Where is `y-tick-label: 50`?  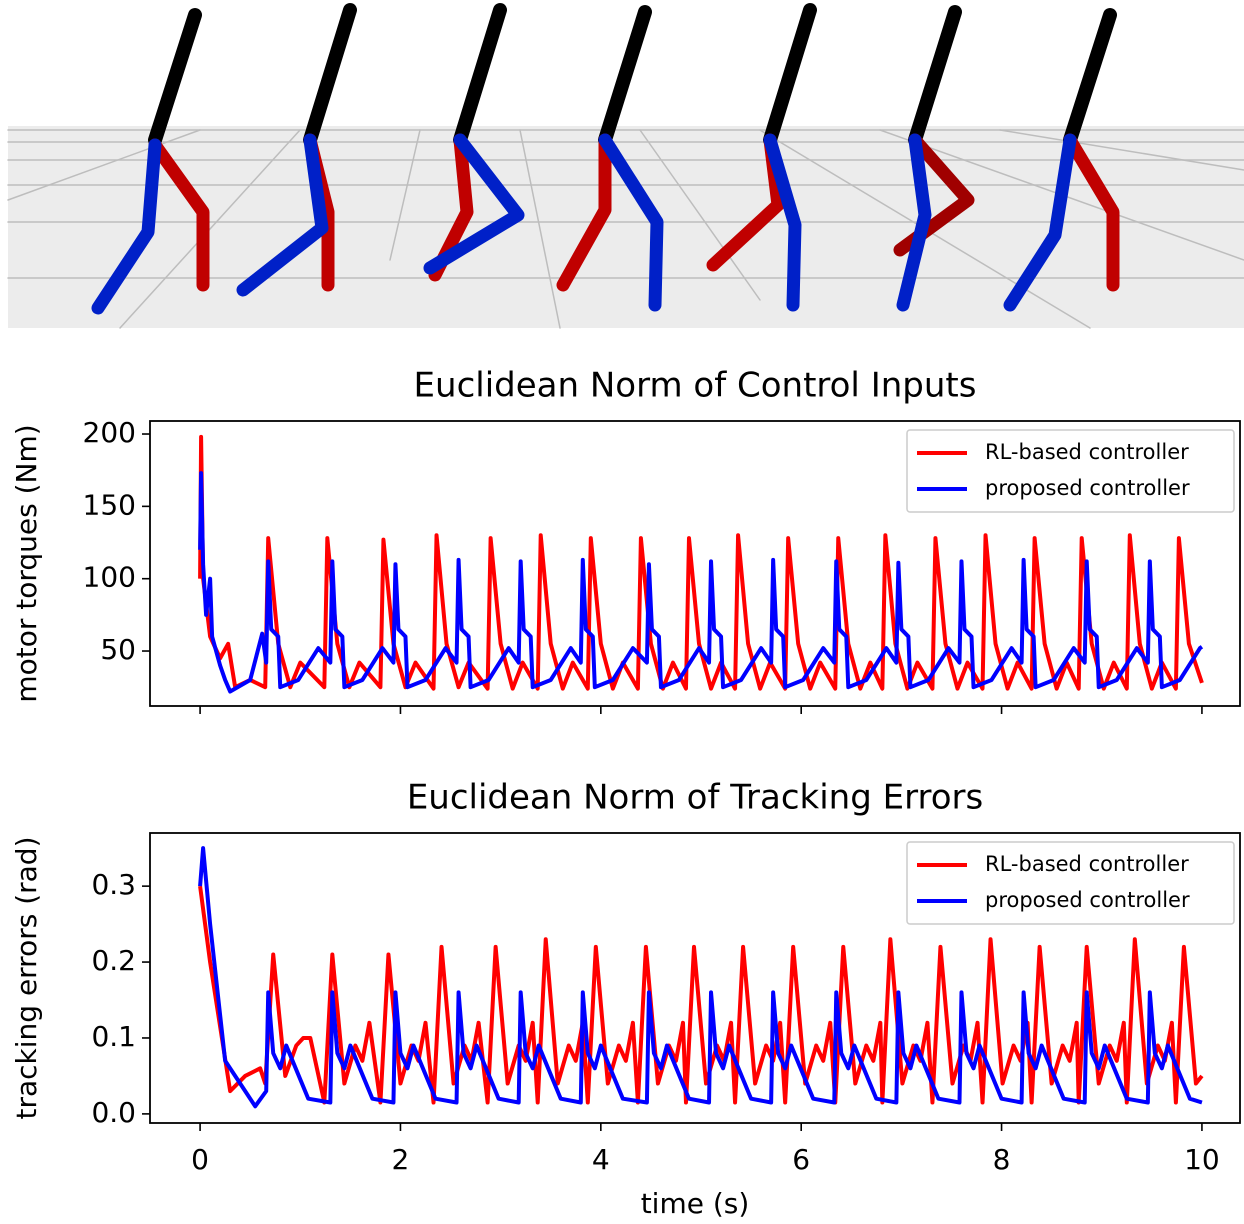
y-tick-label: 50 is located at coordinates (118, 649).